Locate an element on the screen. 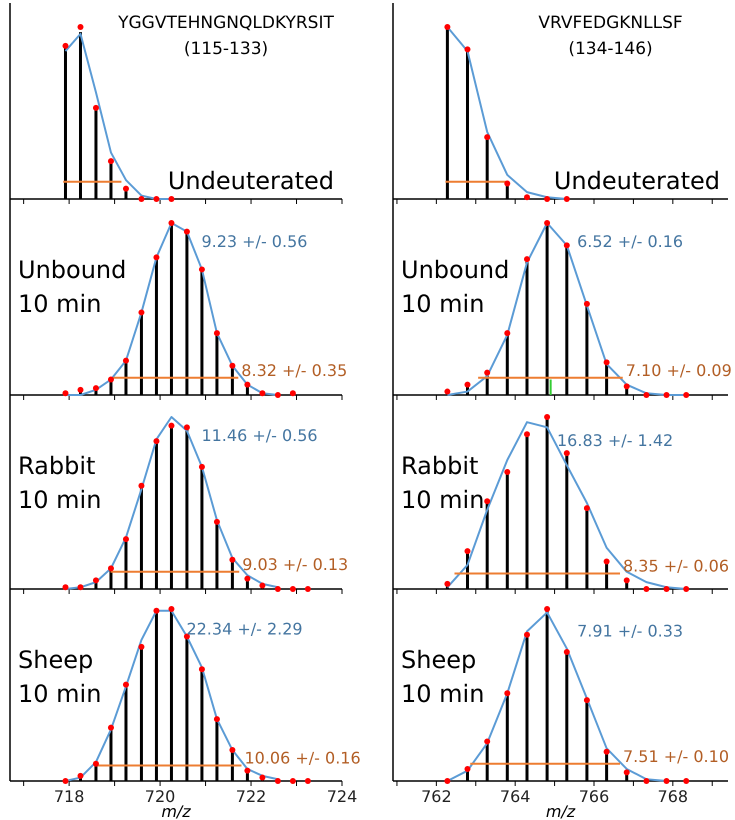 The width and height of the screenshot is (735, 820). x-tick-label: 768 is located at coordinates (673, 796).